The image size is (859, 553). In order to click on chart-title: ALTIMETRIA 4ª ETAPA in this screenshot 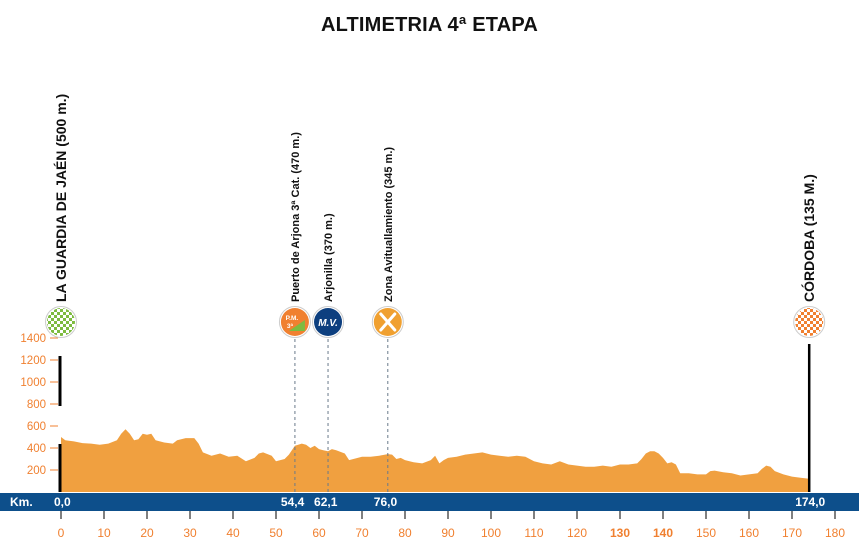, I will do `click(429, 25)`.